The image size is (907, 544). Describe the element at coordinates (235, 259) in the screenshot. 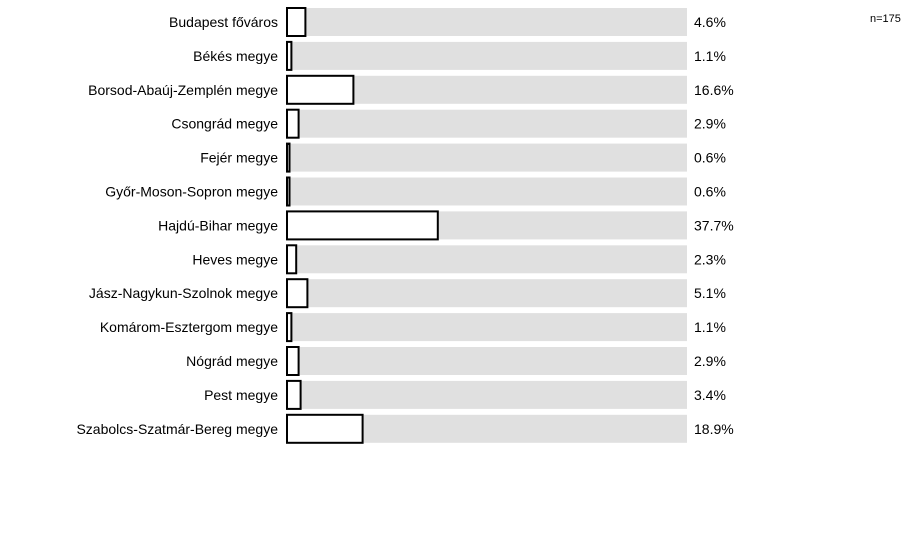

I see `category-label: Heves megye` at that location.